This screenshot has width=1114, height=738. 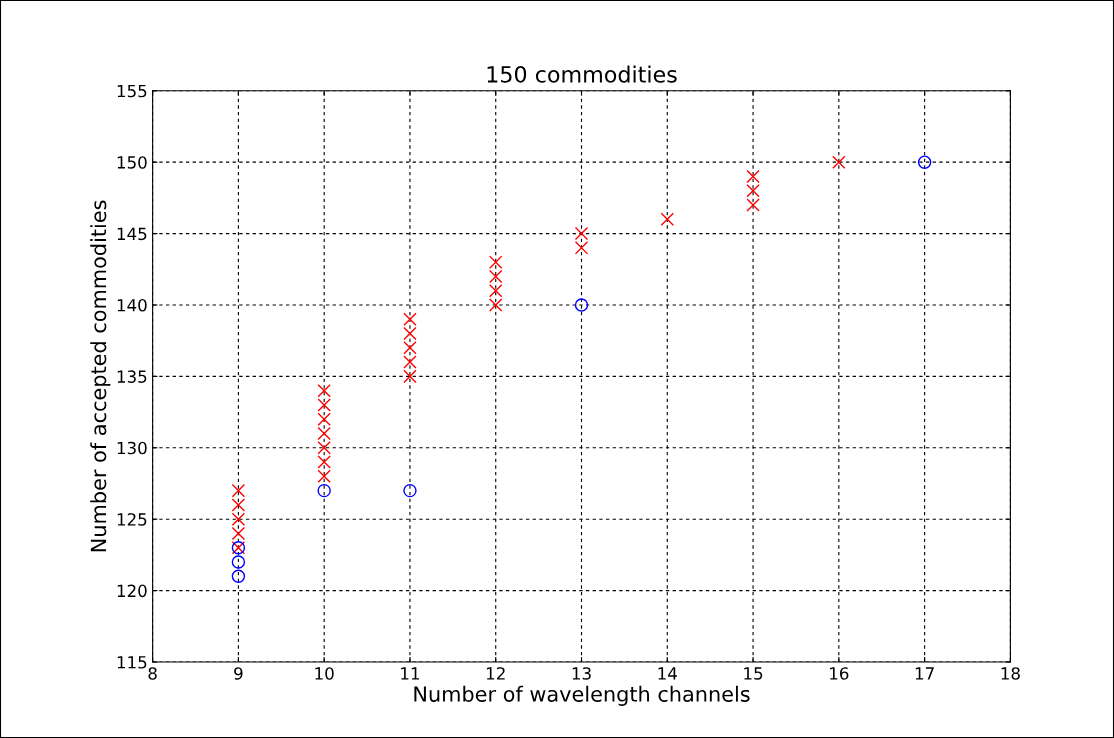 What do you see at coordinates (1010, 673) in the screenshot?
I see `x-tick-label: 18` at bounding box center [1010, 673].